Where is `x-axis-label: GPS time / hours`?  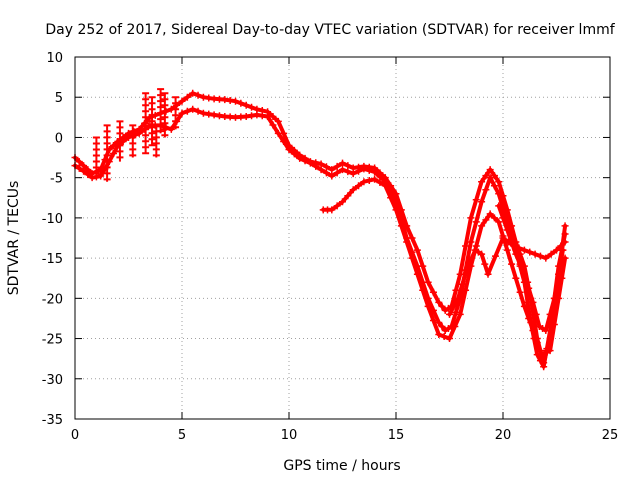 x-axis-label: GPS time / hours is located at coordinates (341, 466).